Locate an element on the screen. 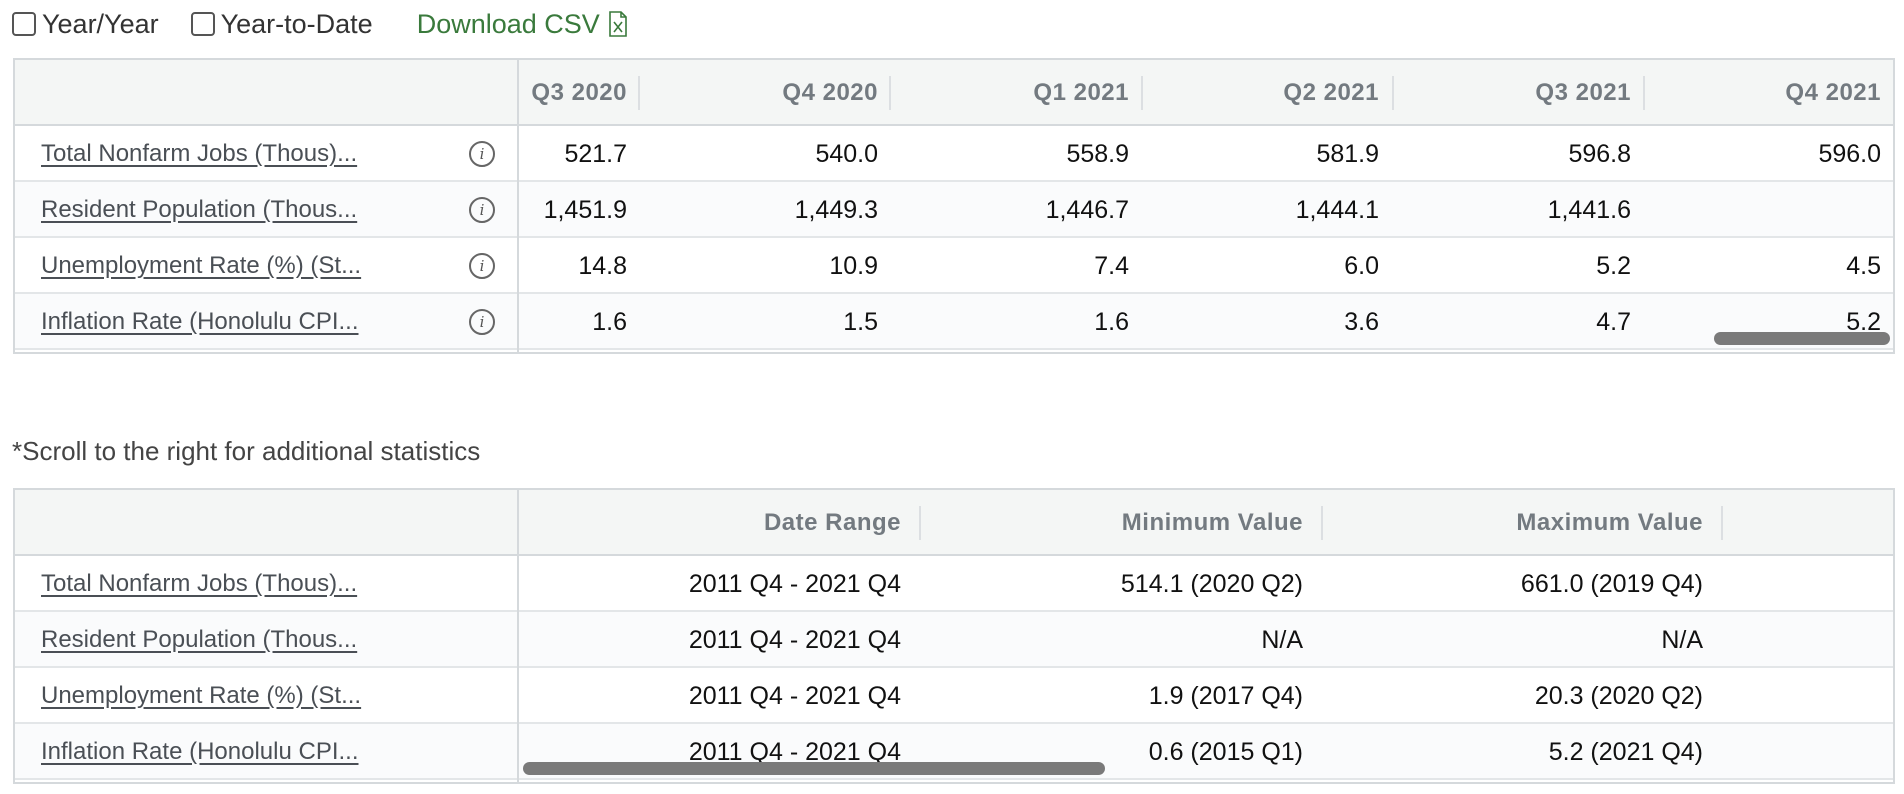 The height and width of the screenshot is (794, 1904). column-header: Maximum Value is located at coordinates (1609, 522).